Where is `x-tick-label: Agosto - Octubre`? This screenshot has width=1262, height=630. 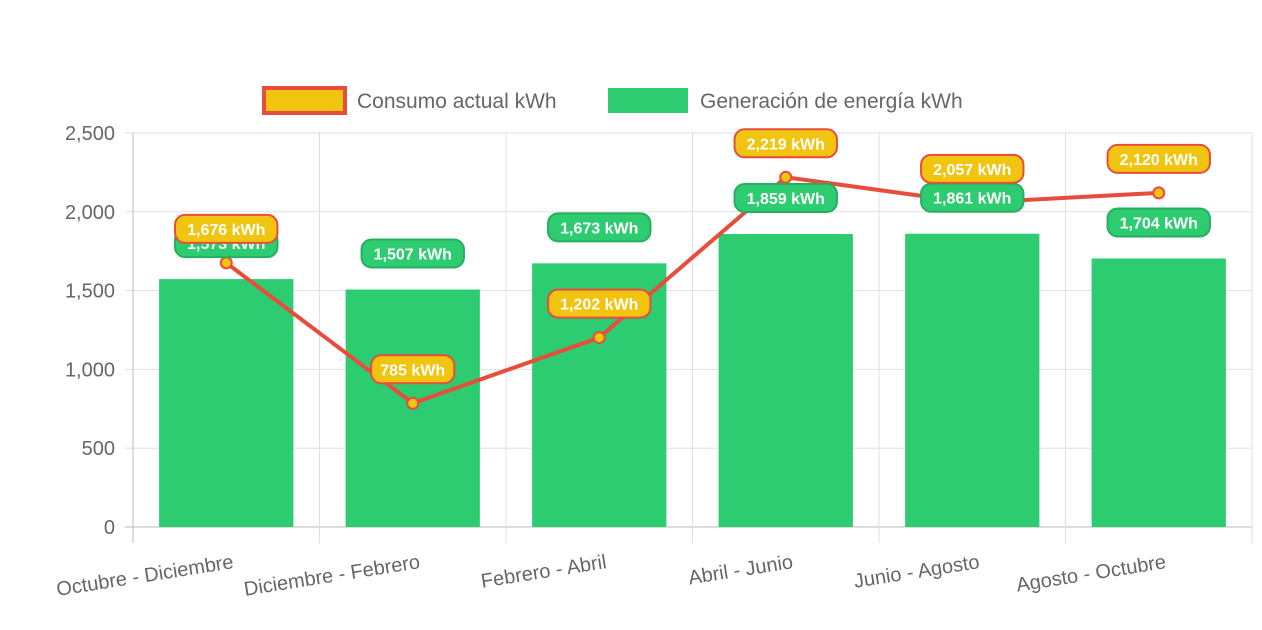 x-tick-label: Agosto - Octubre is located at coordinates (1091, 573).